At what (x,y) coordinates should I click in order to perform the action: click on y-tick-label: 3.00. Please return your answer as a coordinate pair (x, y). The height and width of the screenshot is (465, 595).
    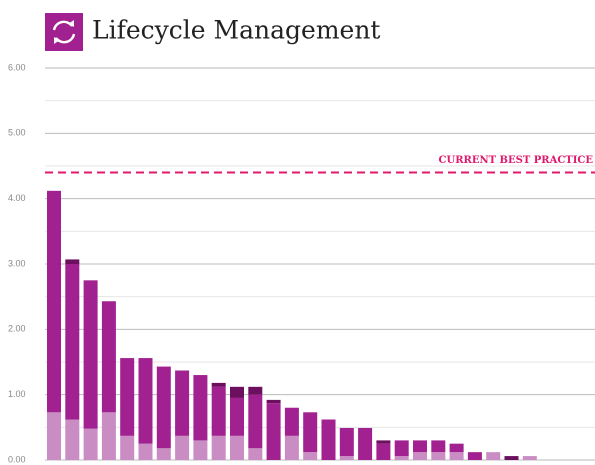
    Looking at the image, I should click on (17, 263).